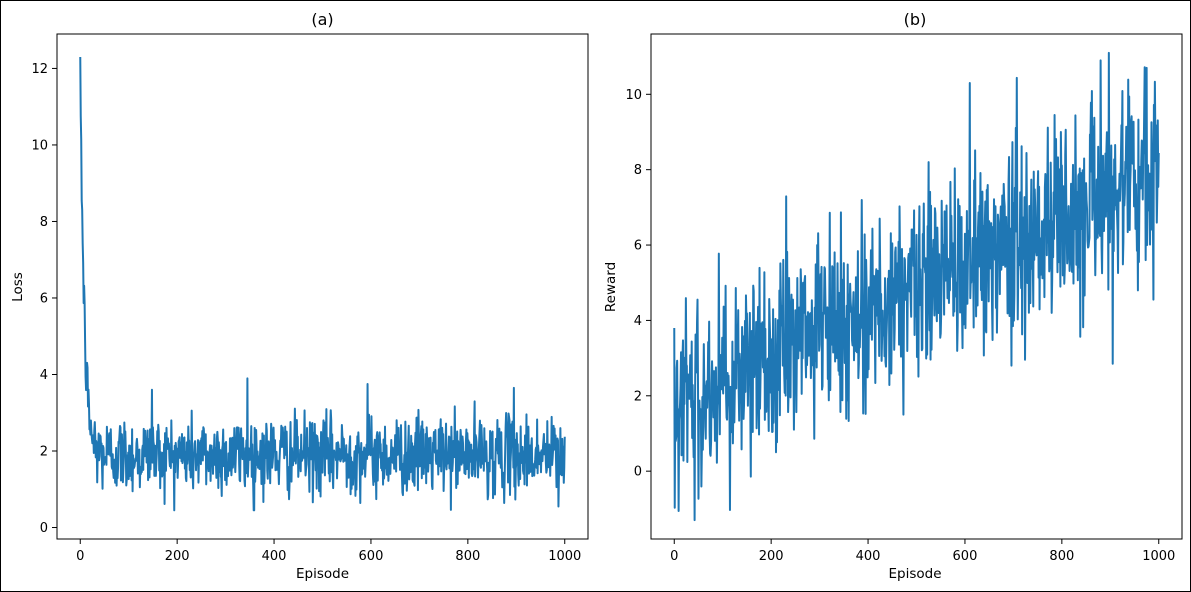 The width and height of the screenshot is (1191, 592). What do you see at coordinates (868, 556) in the screenshot?
I see `panel-b-xtick-label: 400` at bounding box center [868, 556].